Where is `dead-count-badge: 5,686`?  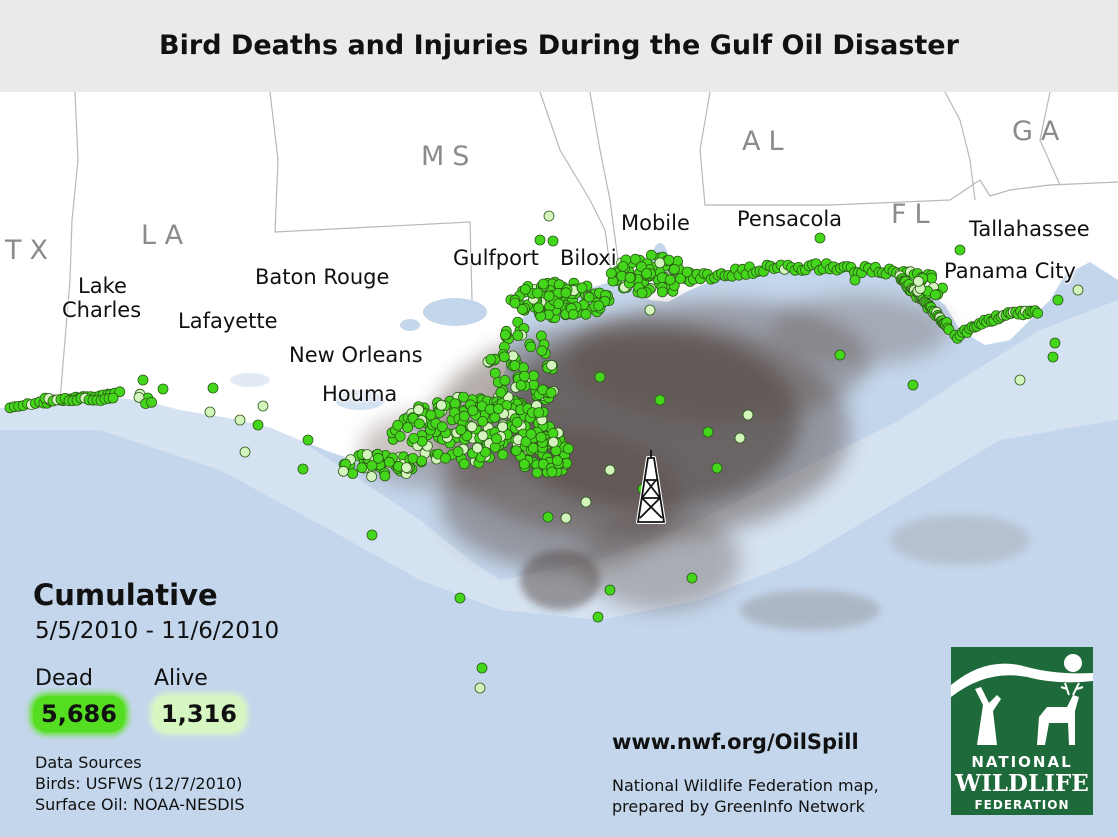 dead-count-badge: 5,686 is located at coordinates (79, 714).